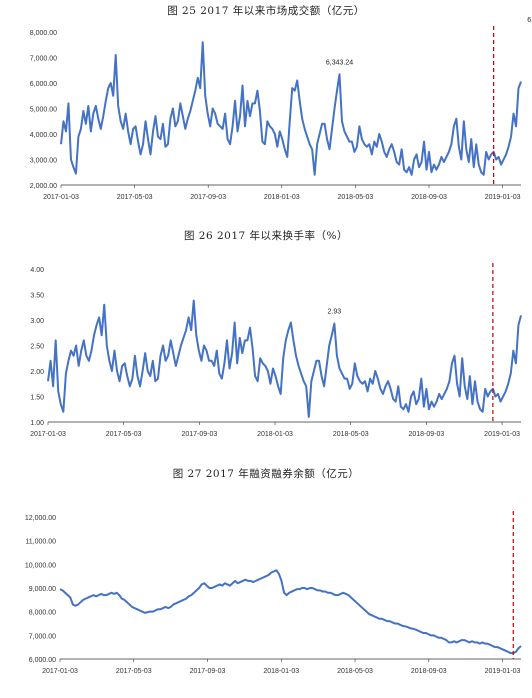  I want to click on y-tick-label: 12,000.00, so click(40, 518).